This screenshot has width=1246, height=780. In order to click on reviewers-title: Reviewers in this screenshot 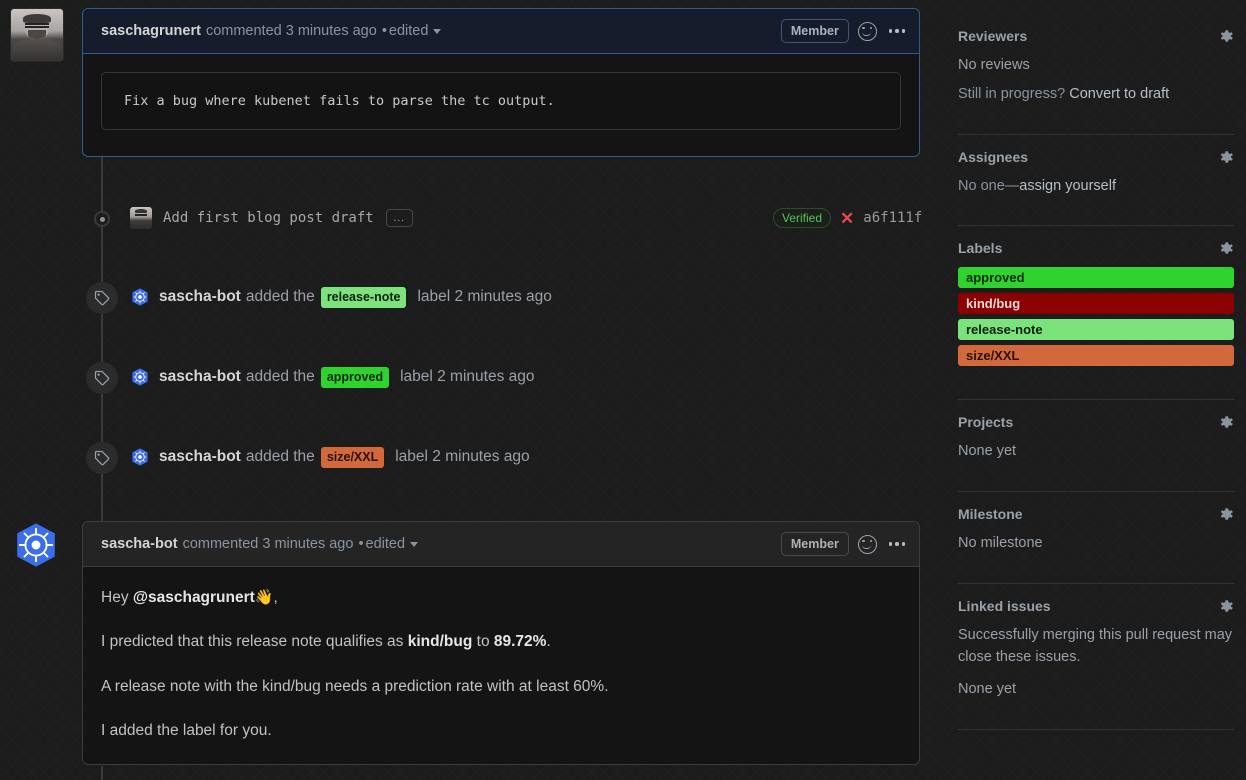, I will do `click(993, 36)`.